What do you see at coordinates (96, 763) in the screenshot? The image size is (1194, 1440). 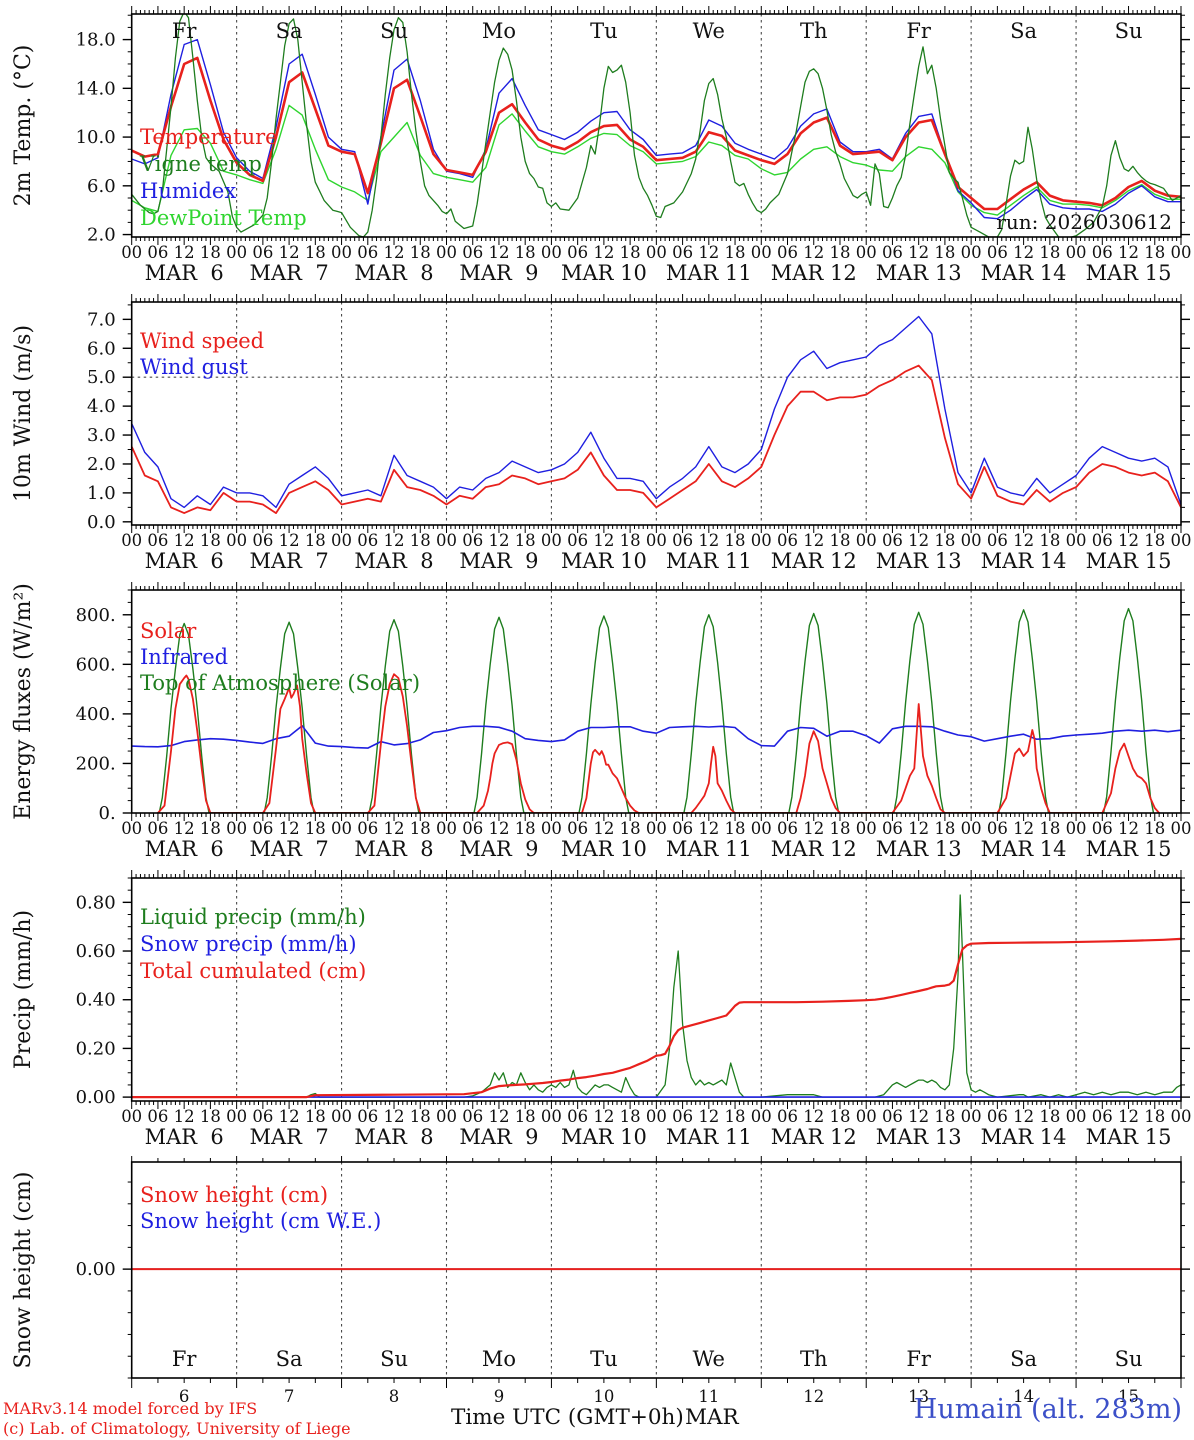 I see `y-tick-label: 200.` at bounding box center [96, 763].